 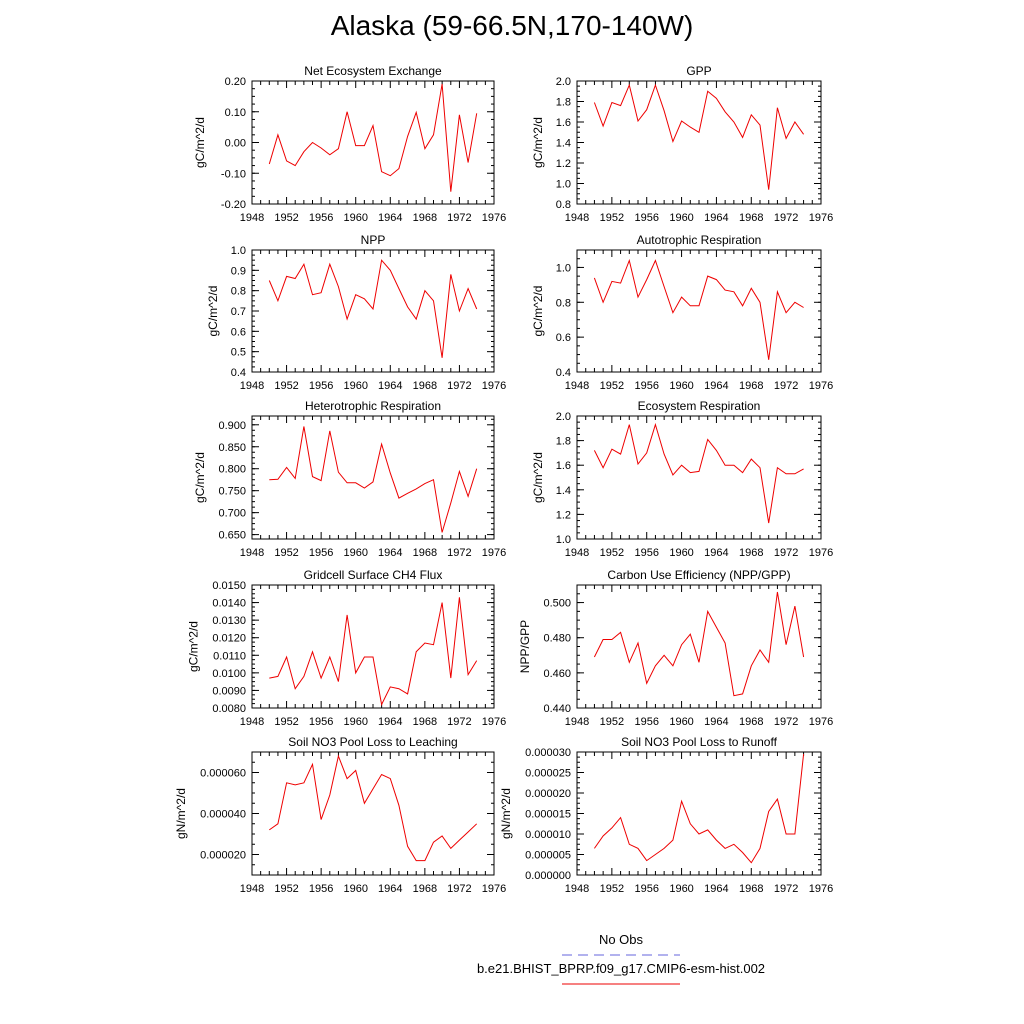 What do you see at coordinates (699, 240) in the screenshot?
I see `panel-title: Autotrophic Respiration` at bounding box center [699, 240].